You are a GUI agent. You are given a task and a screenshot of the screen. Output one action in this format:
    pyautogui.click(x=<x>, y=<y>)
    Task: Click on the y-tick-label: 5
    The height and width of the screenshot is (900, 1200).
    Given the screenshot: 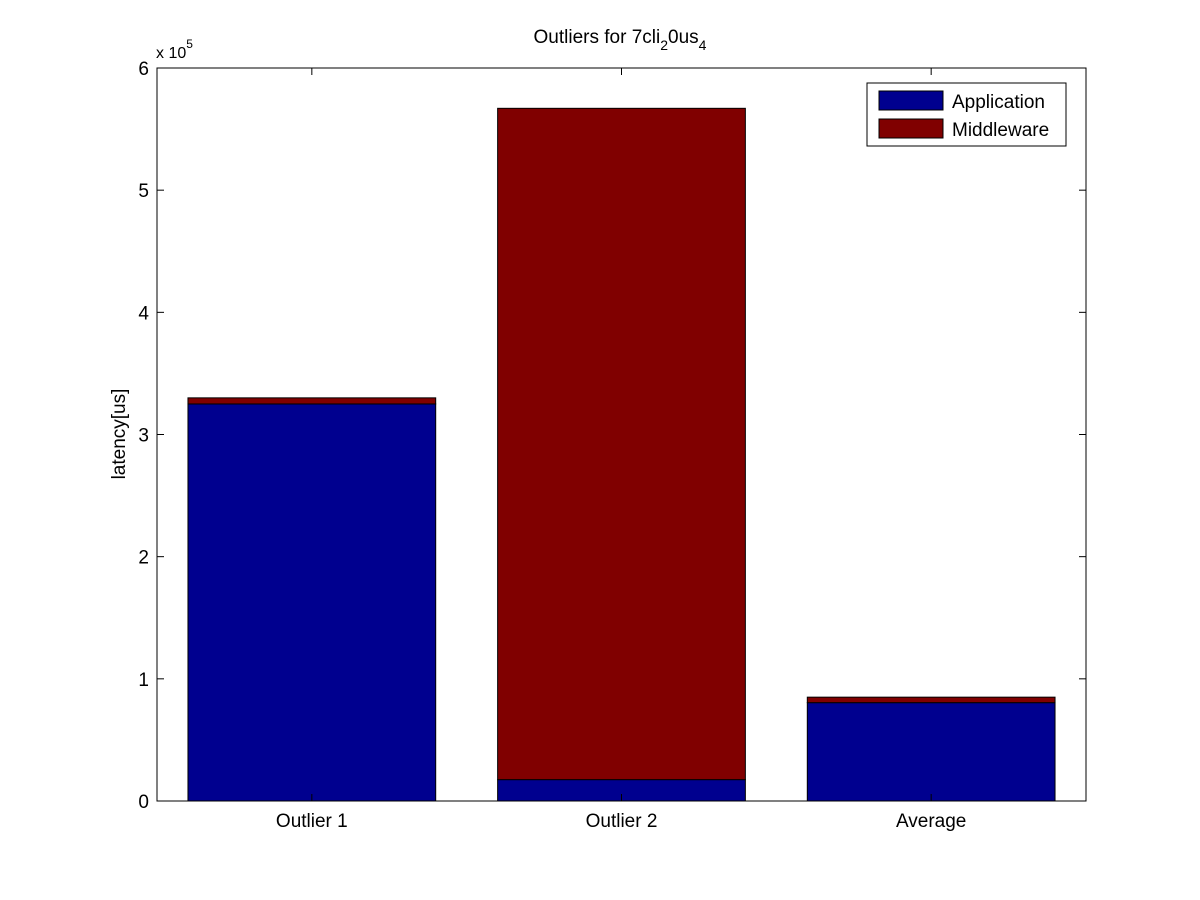 What is the action you would take?
    pyautogui.click(x=143, y=191)
    